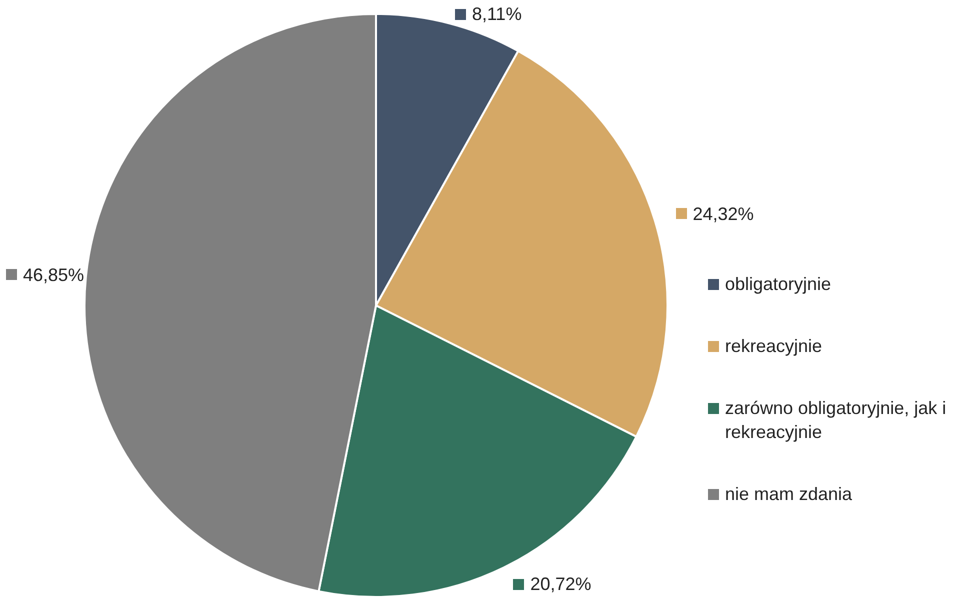  I want to click on data-label: 20,72%, so click(561, 584).